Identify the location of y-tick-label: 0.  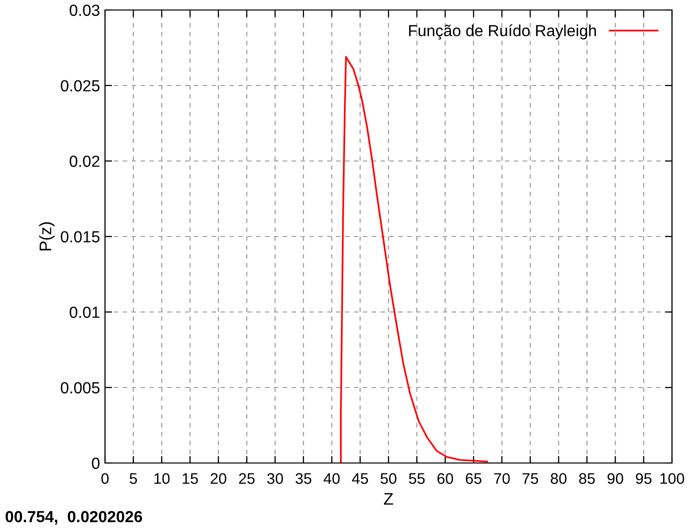
(96, 463).